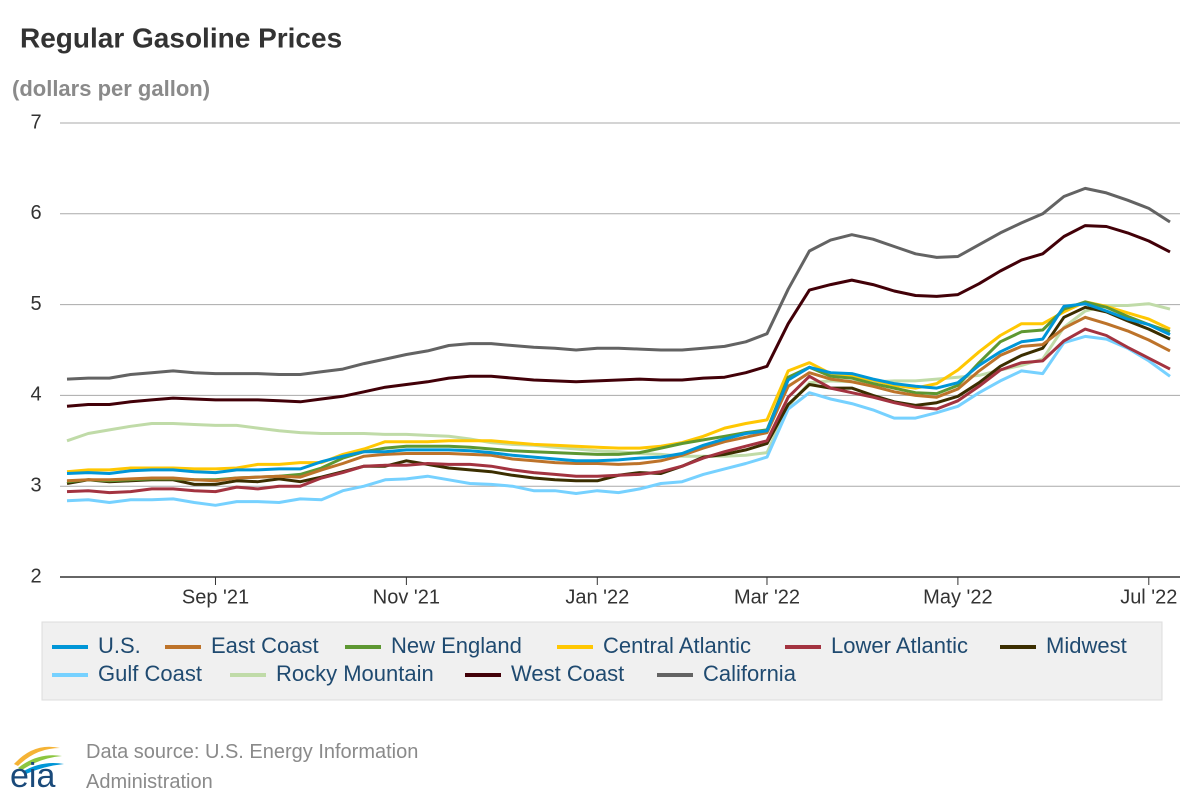  Describe the element at coordinates (597, 597) in the screenshot. I see `x-tick-label: Jan '22` at that location.